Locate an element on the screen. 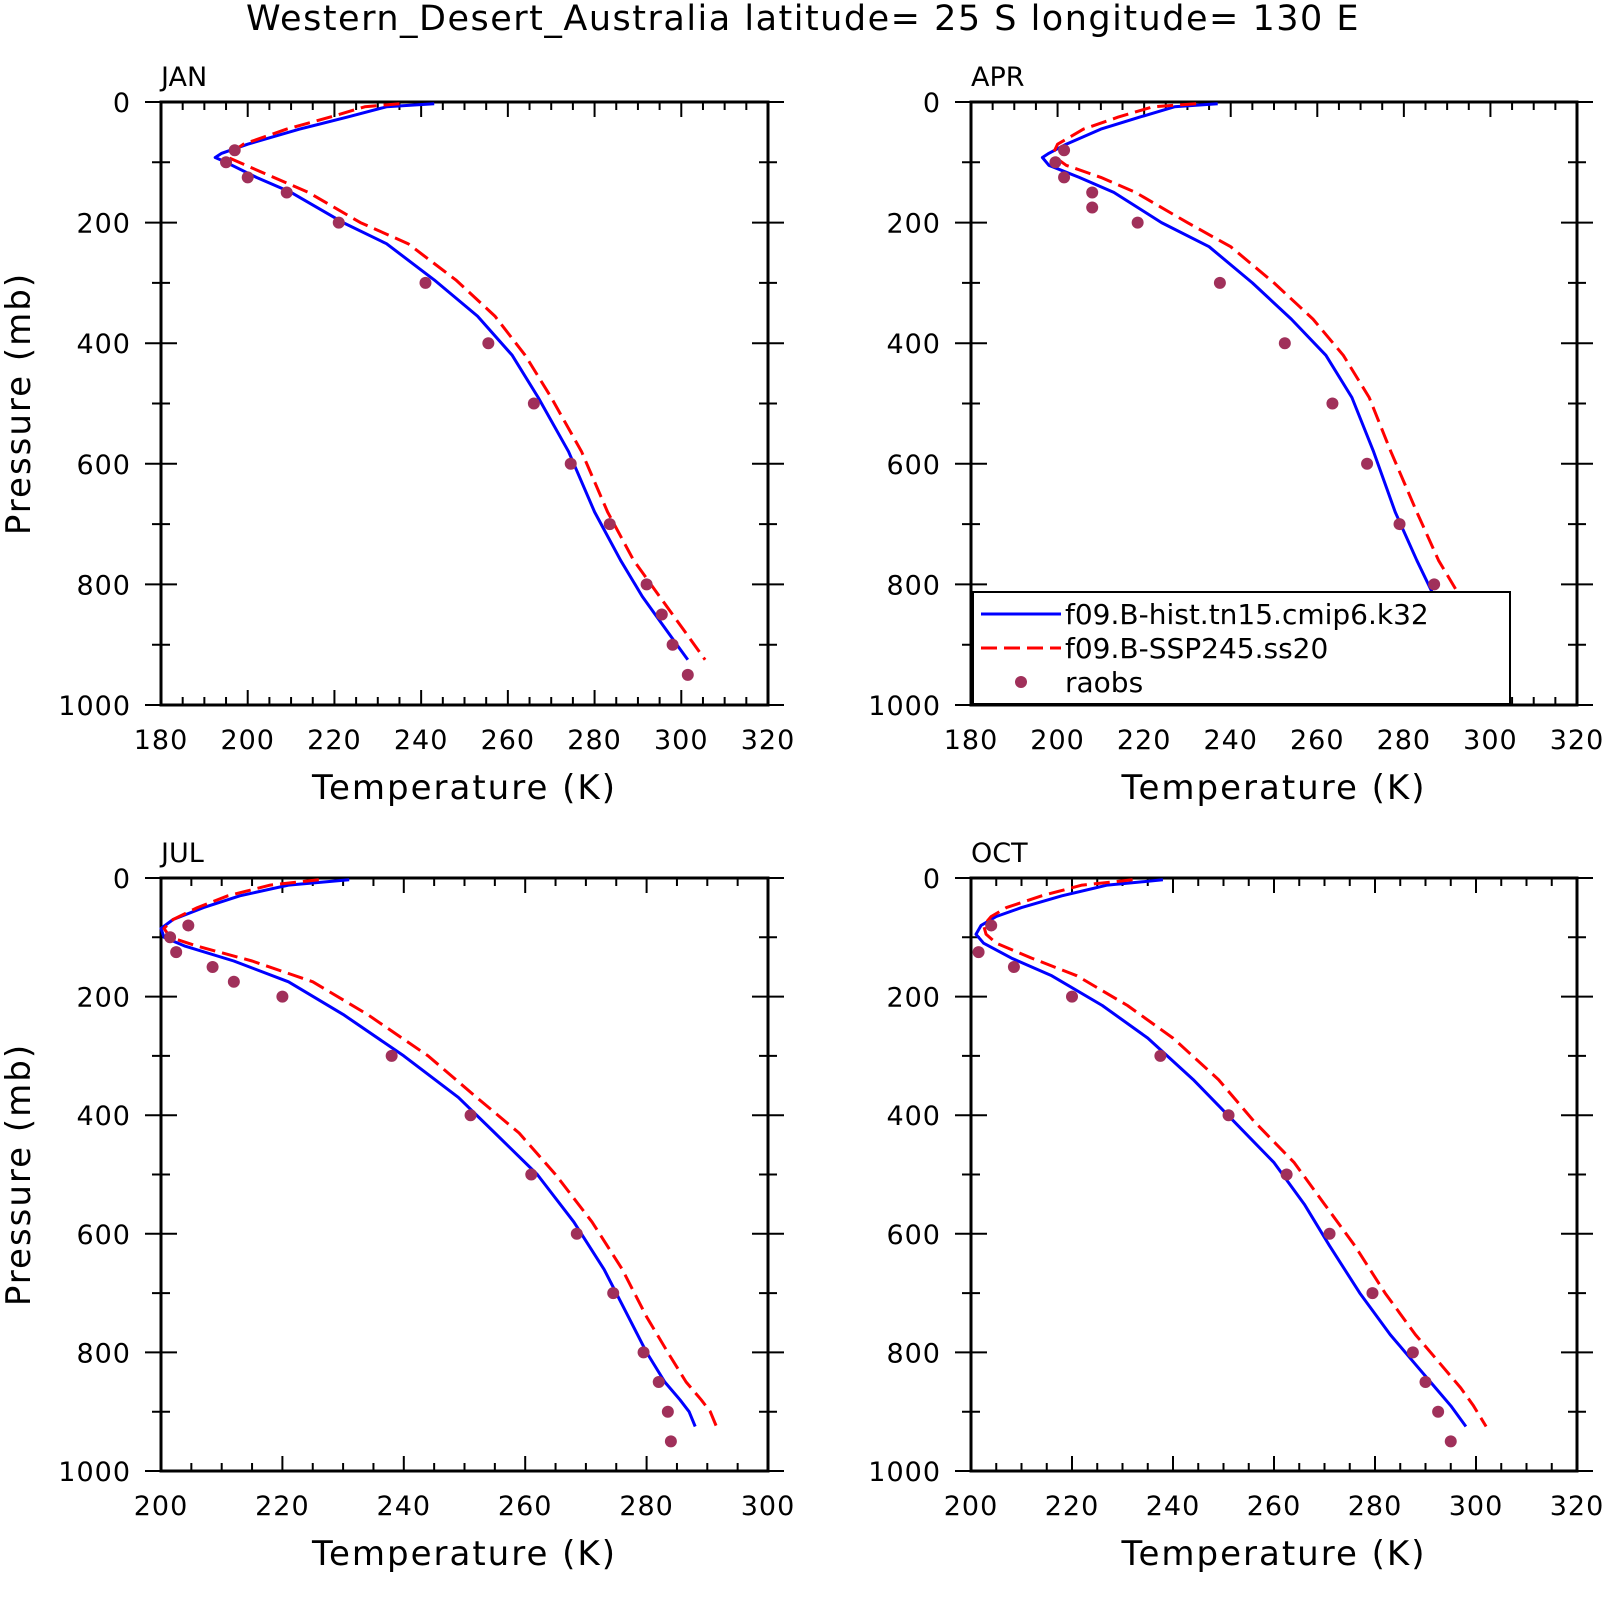 This screenshot has width=1606, height=1600. legend-marker is located at coordinates (1021, 682).